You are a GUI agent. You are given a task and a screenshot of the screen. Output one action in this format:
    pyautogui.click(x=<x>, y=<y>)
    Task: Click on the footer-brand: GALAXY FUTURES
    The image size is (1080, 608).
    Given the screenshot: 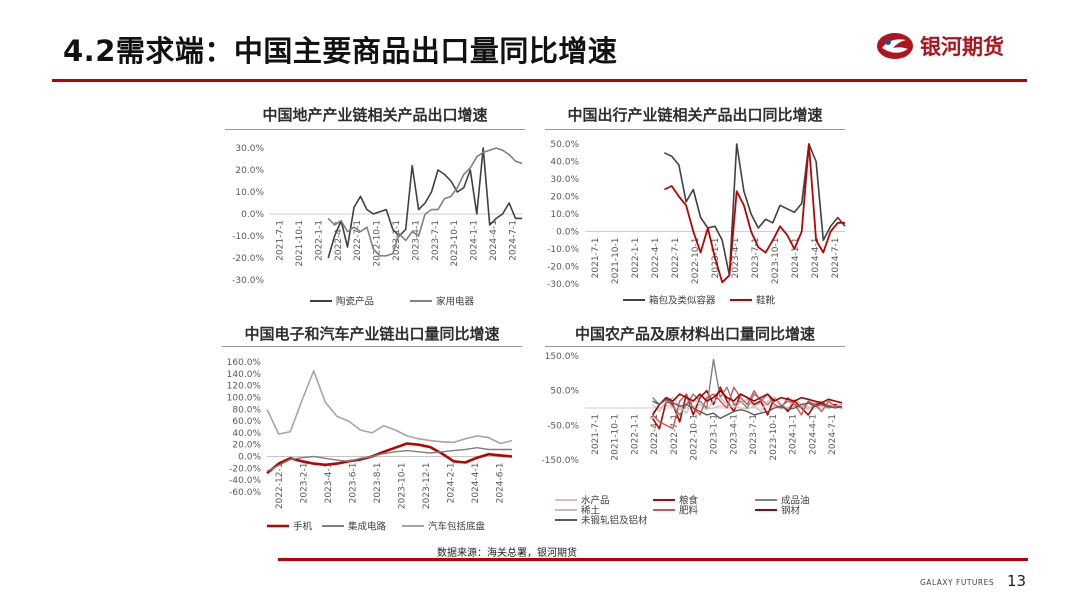 What is the action you would take?
    pyautogui.click(x=957, y=582)
    